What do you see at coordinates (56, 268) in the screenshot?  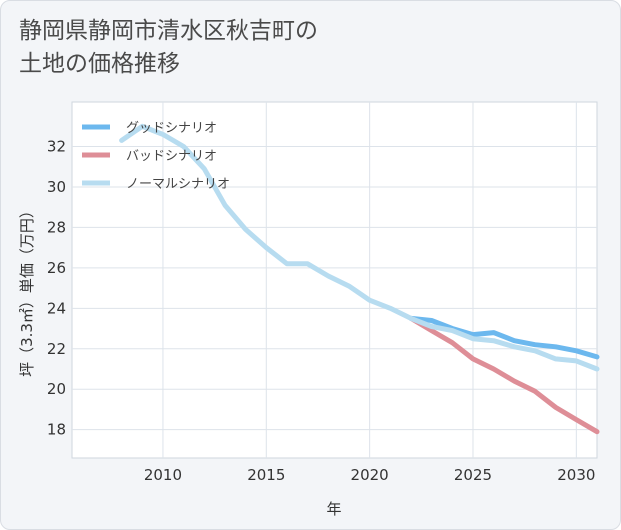 I see `y-tick-label: 26` at bounding box center [56, 268].